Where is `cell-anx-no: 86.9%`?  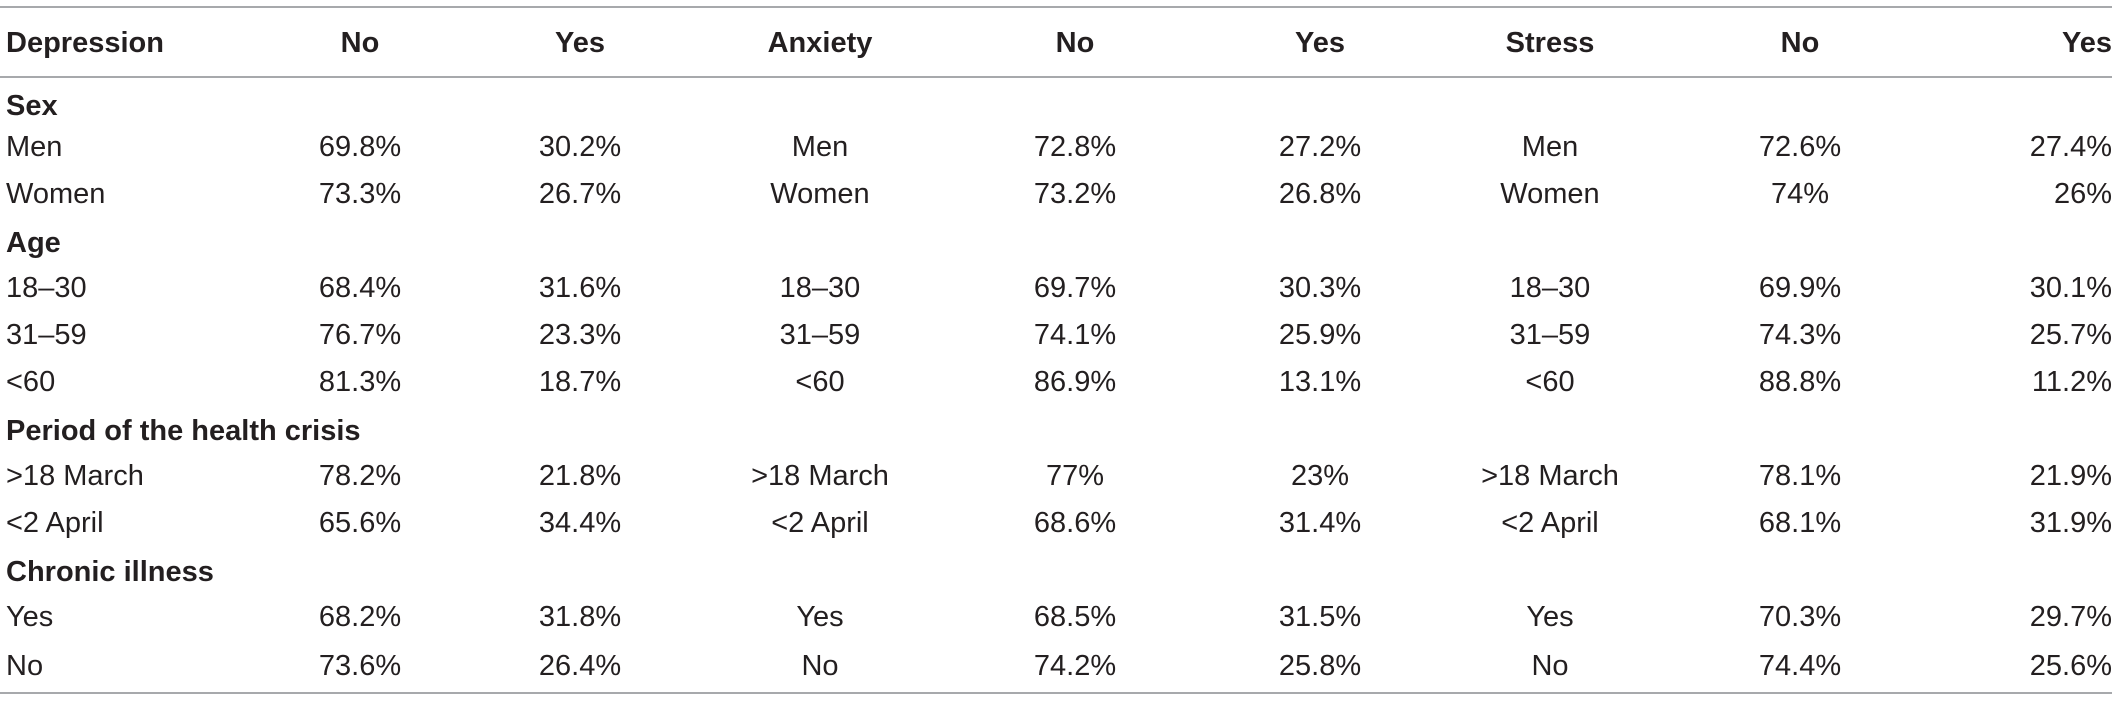
cell-anx-no: 86.9% is located at coordinates (1075, 382).